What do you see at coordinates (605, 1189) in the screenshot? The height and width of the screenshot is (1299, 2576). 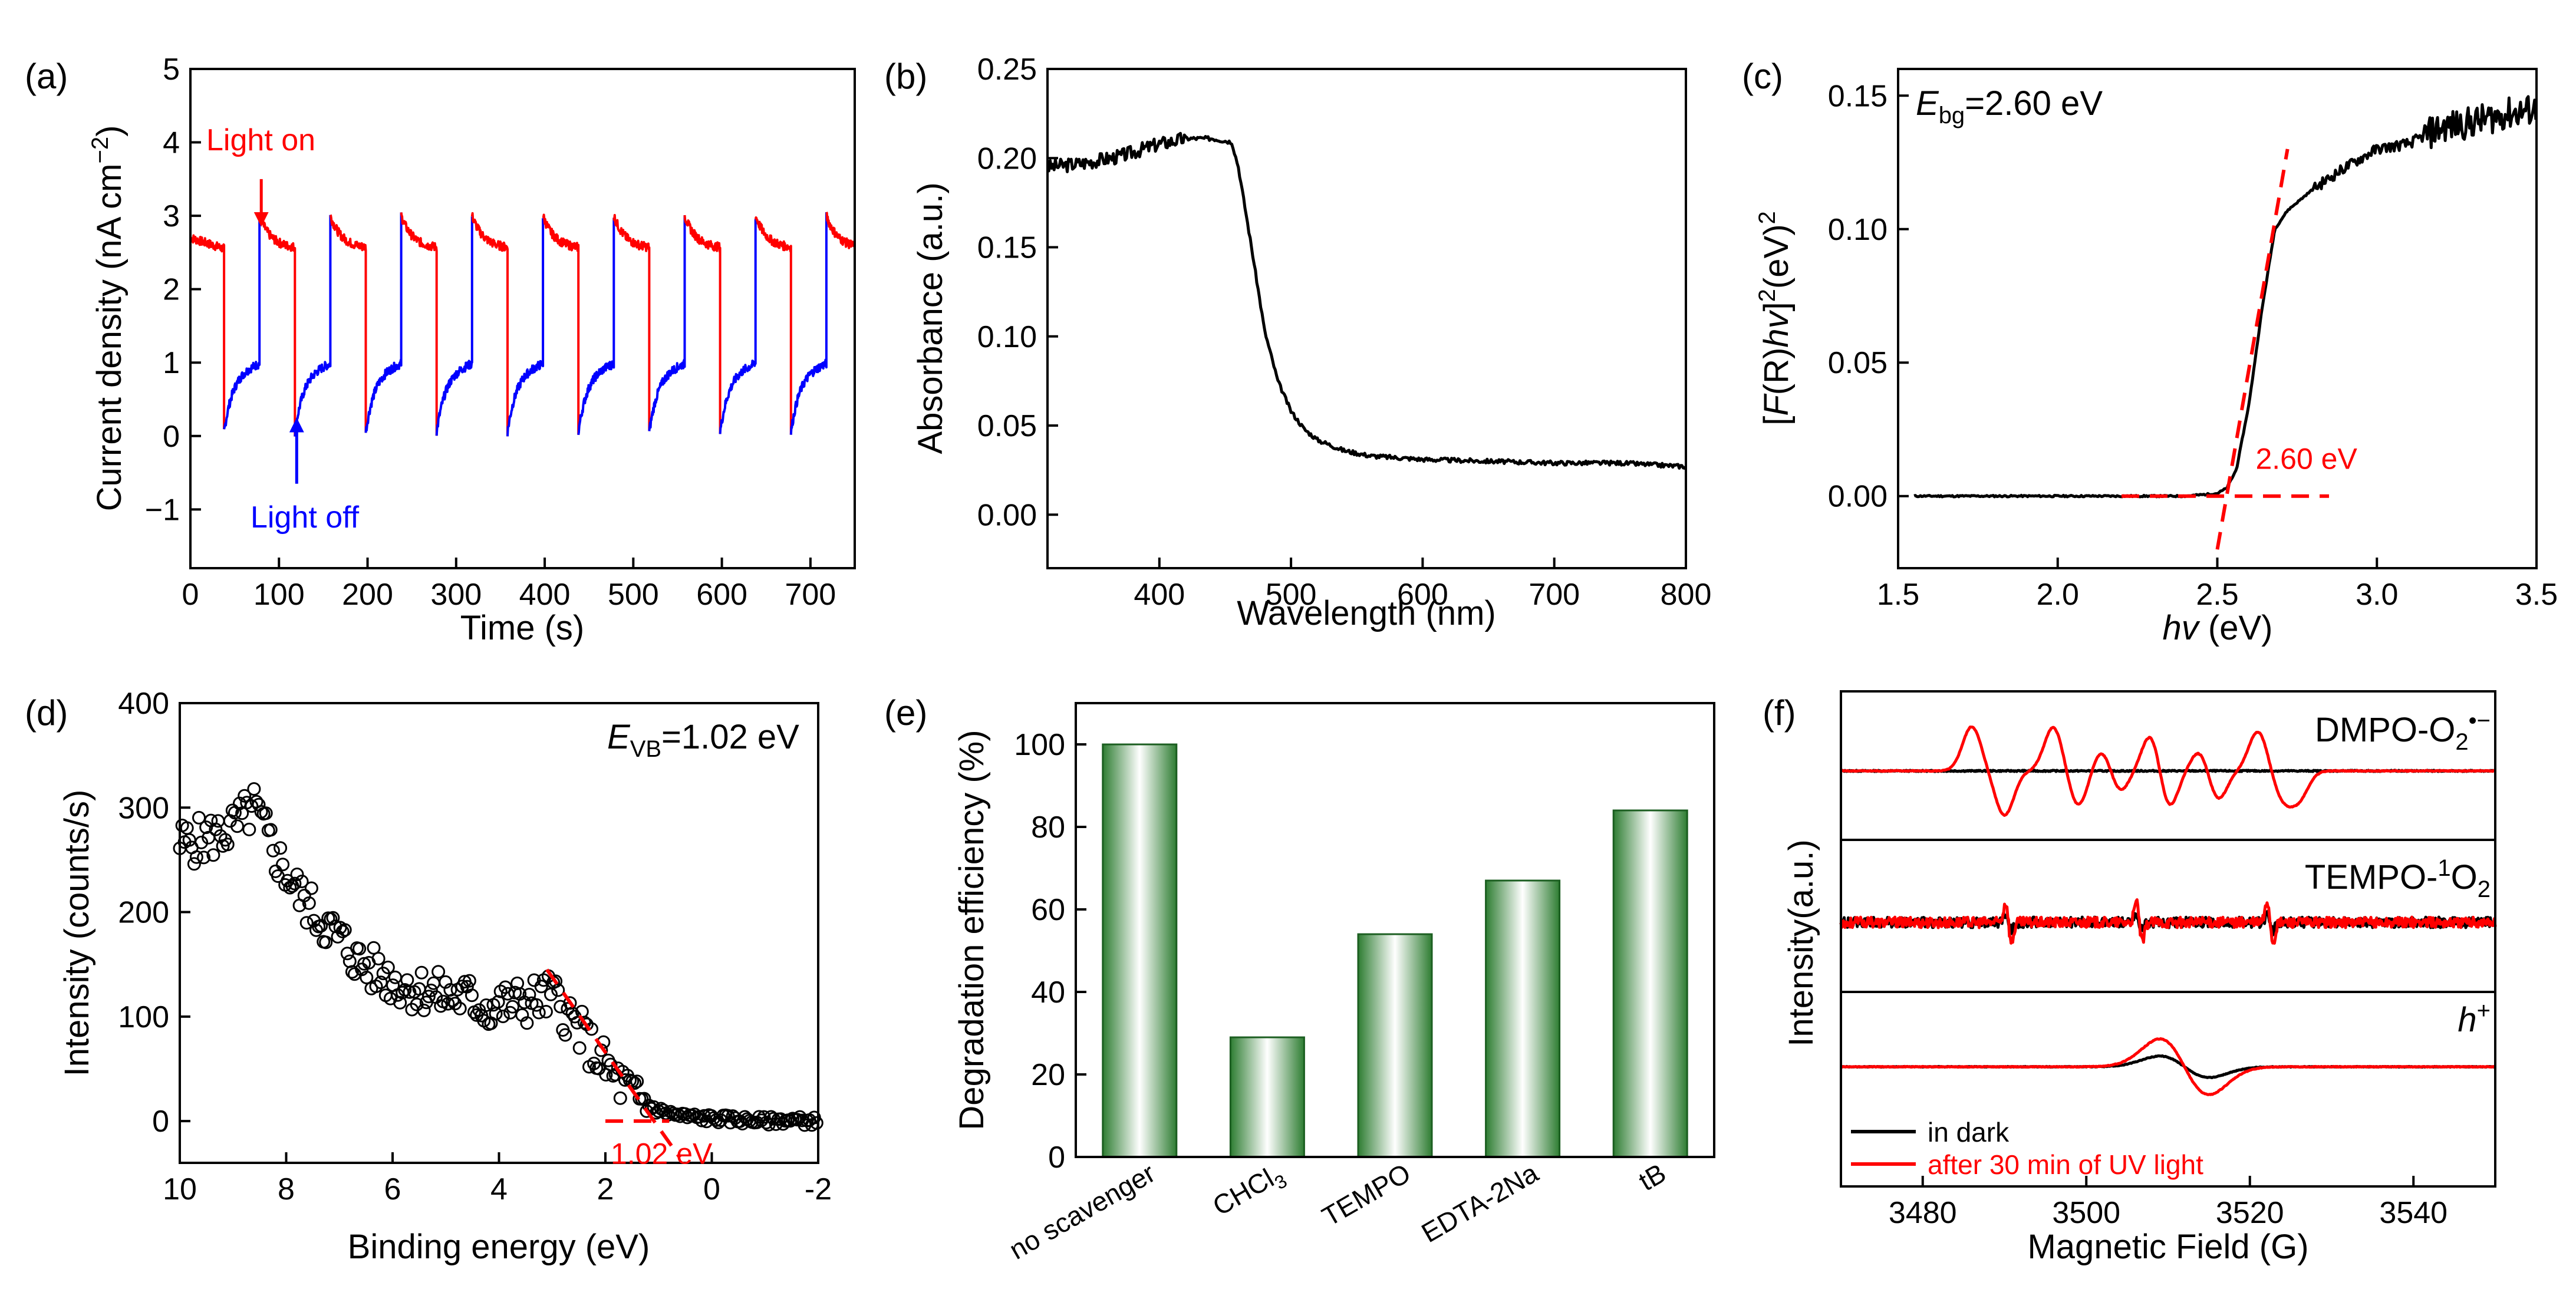 I see `panel-d-xtick-label: 2` at bounding box center [605, 1189].